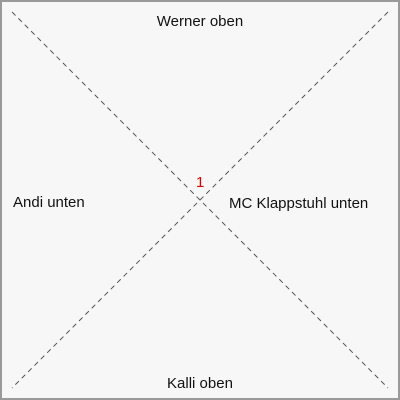 The width and height of the screenshot is (400, 400). What do you see at coordinates (200, 21) in the screenshot?
I see `label-top: Werner oben` at bounding box center [200, 21].